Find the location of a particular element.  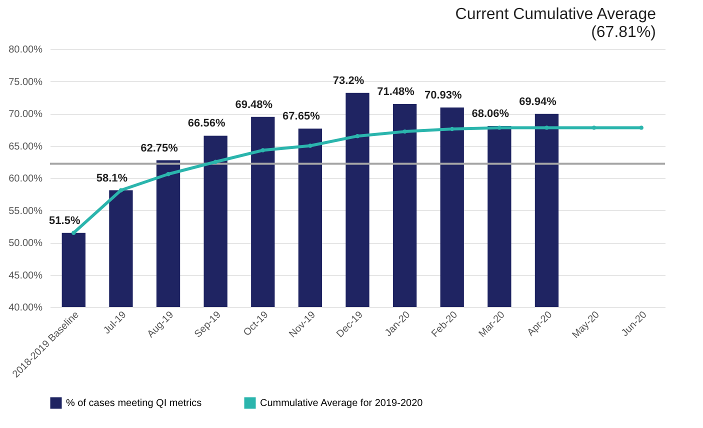

y-tick-label: 75.00% is located at coordinates (25, 82).